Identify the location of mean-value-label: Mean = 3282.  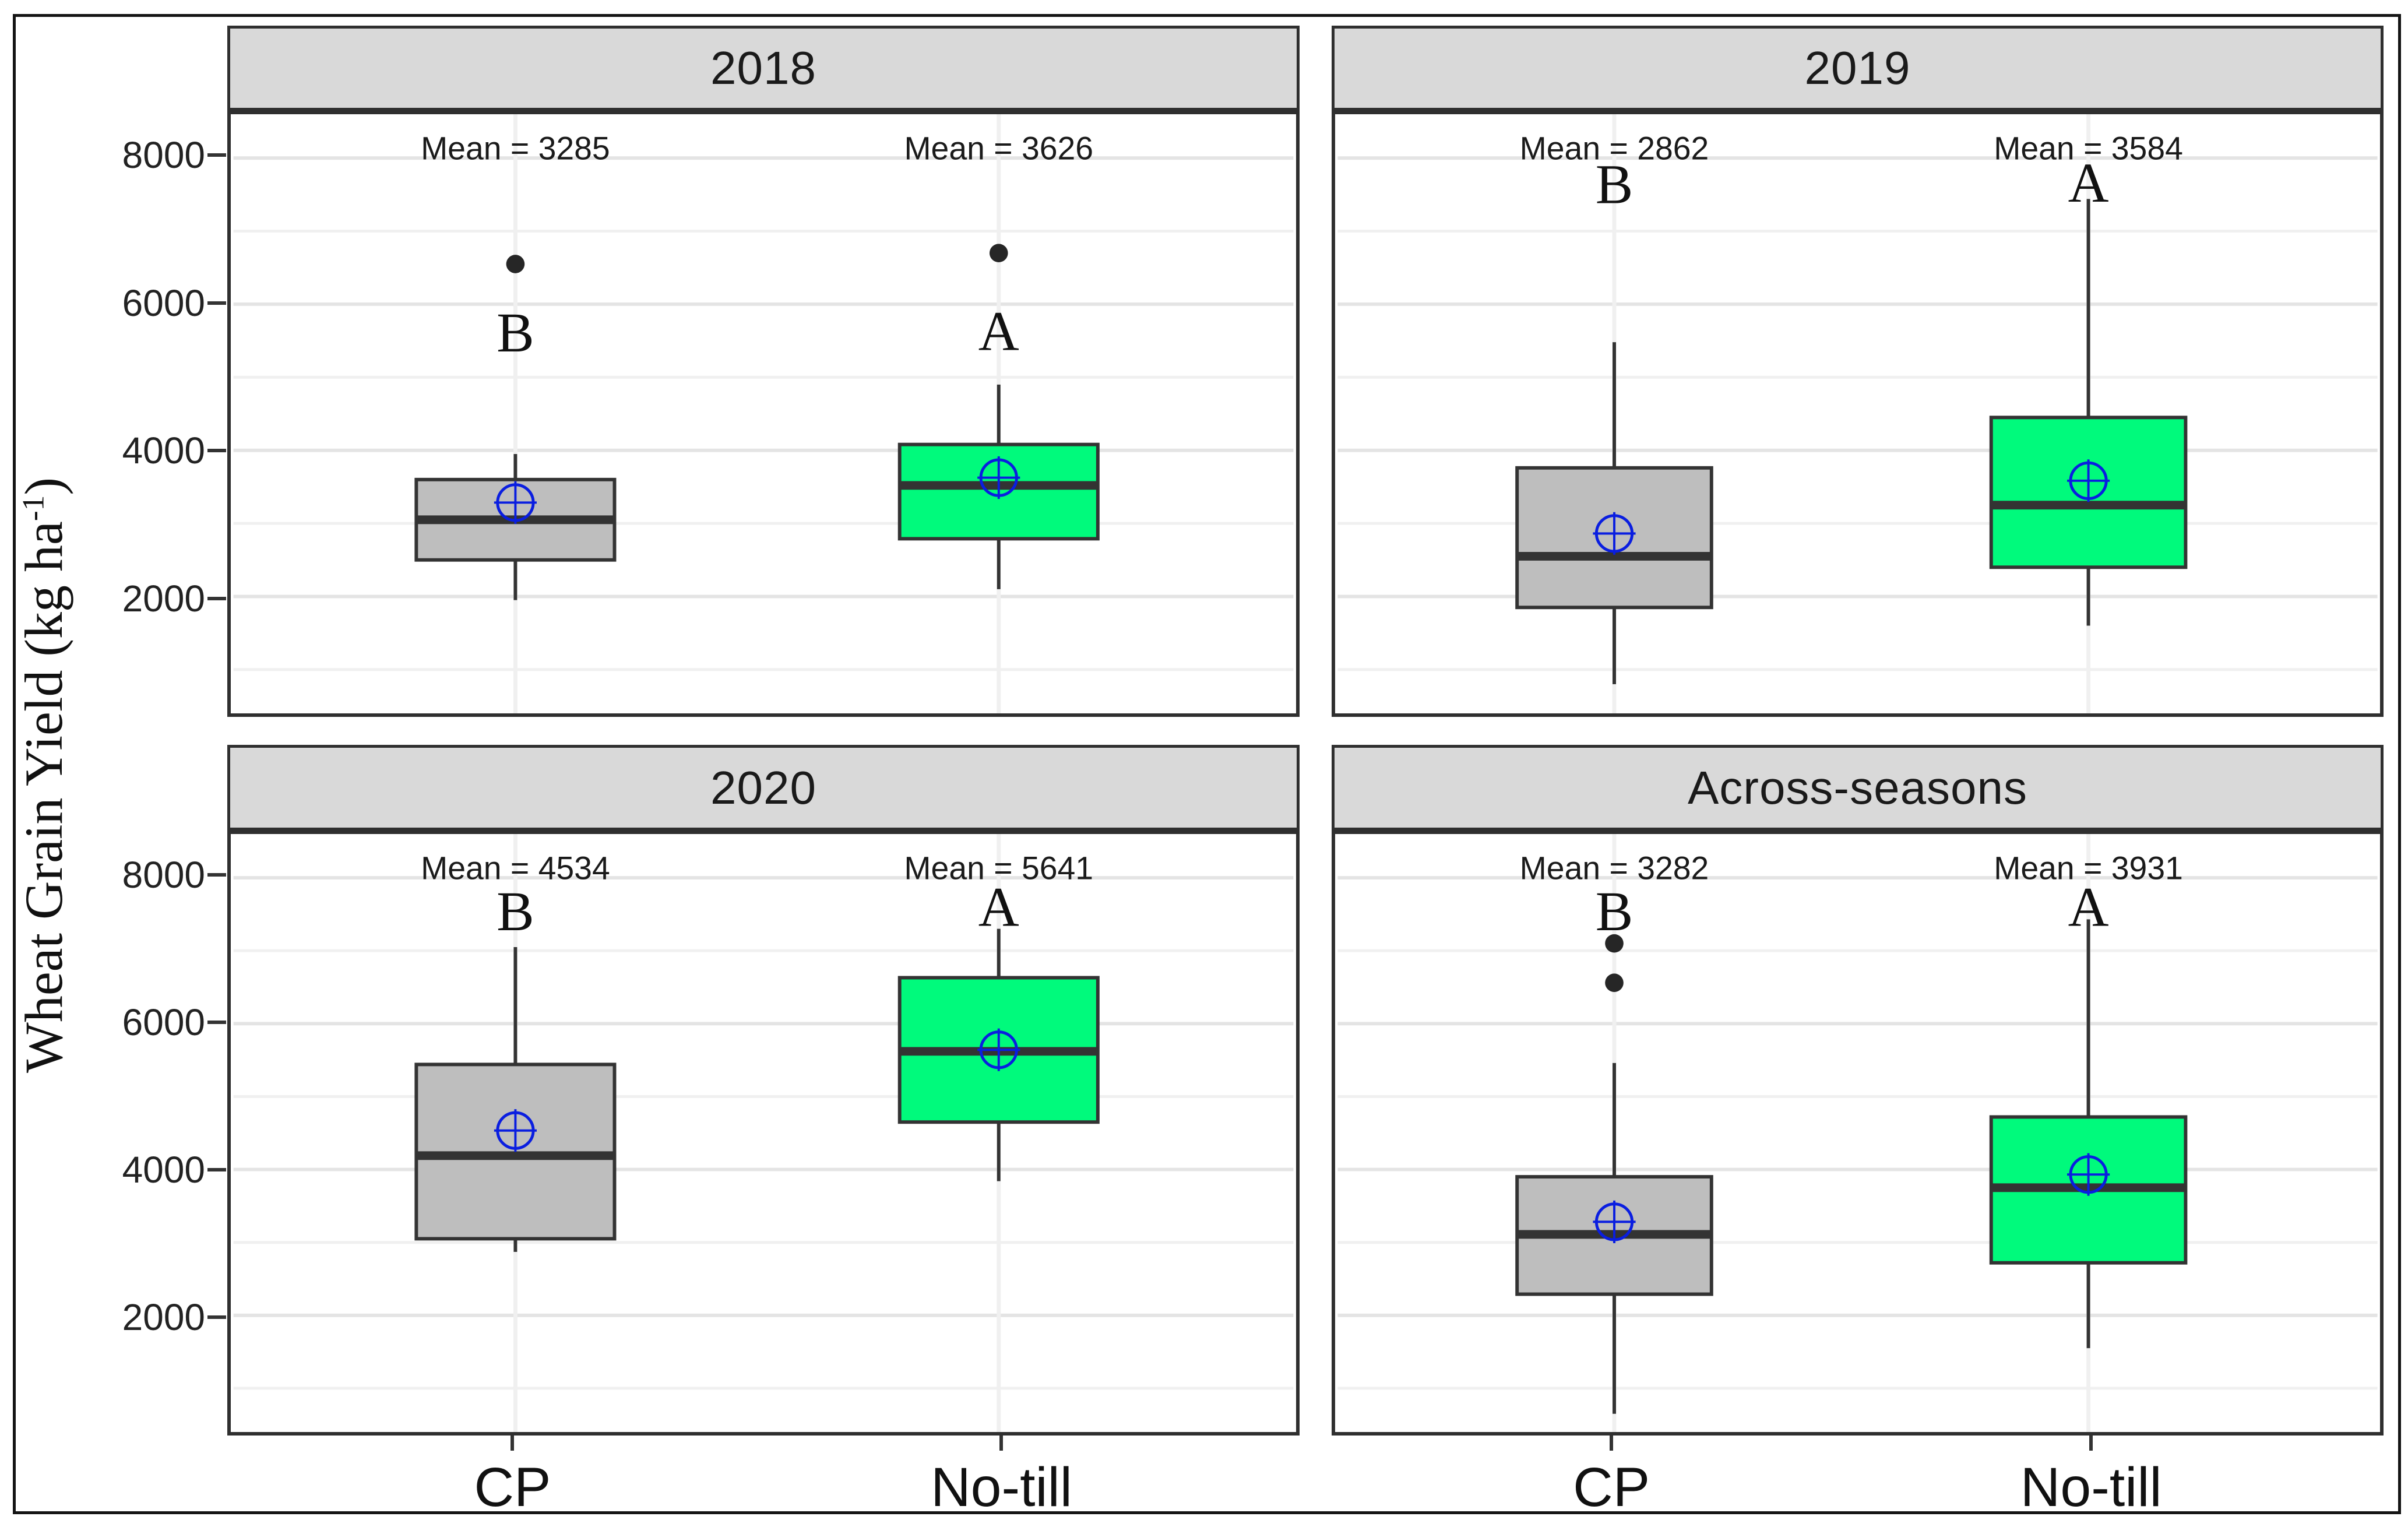
(1614, 868).